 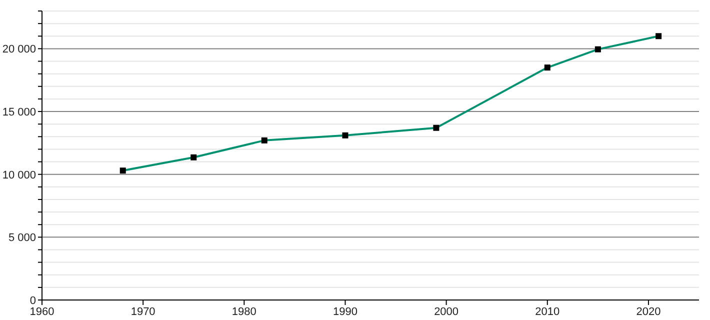 I want to click on y-tick-label: 15 000, so click(x=19, y=112).